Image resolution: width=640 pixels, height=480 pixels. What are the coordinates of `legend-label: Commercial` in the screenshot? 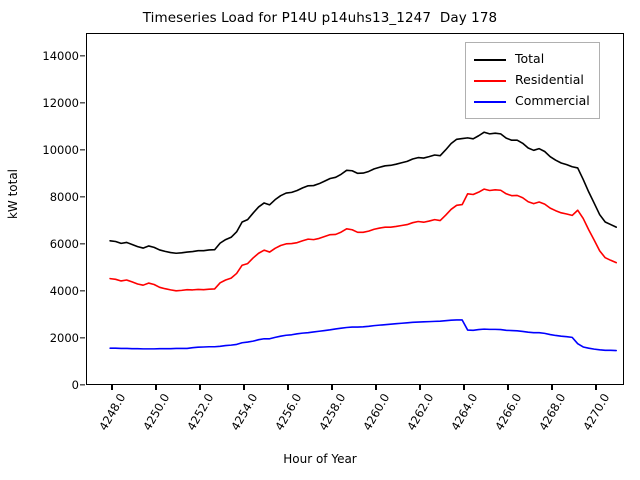 It's located at (552, 101).